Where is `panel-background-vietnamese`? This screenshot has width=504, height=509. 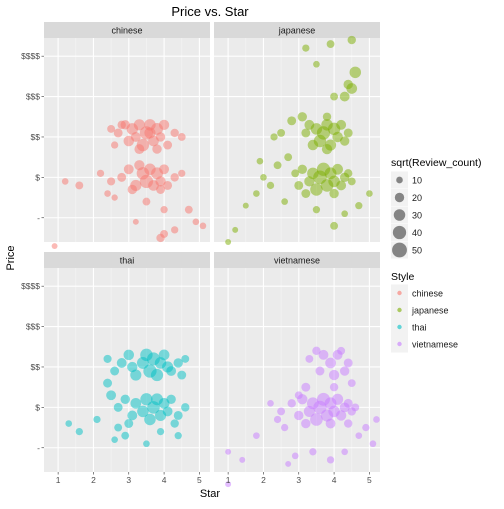
panel-background-vietnamese is located at coordinates (297, 370).